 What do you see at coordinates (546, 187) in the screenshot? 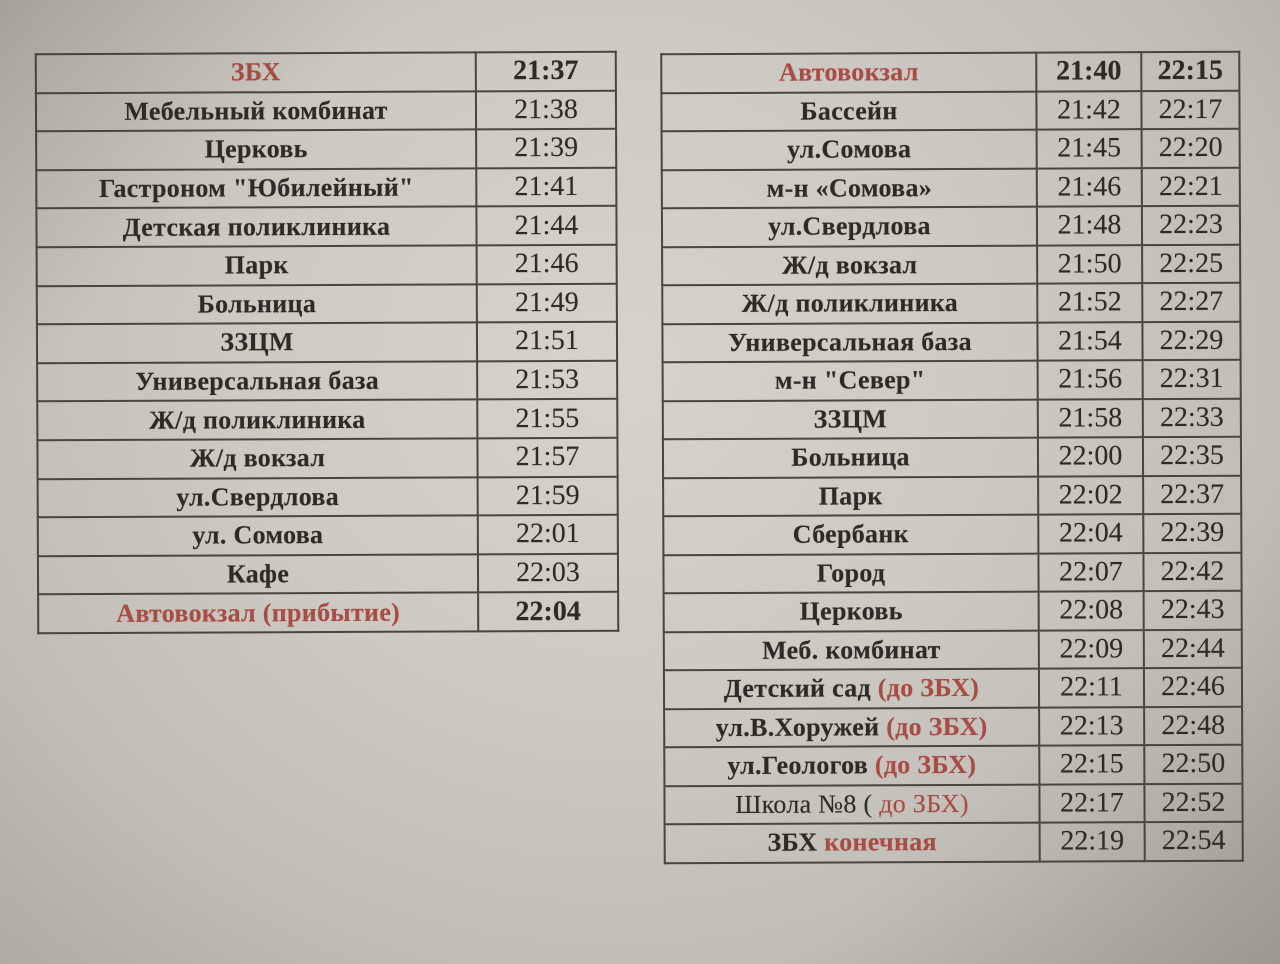
I see `time-cell: 21:41` at bounding box center [546, 187].